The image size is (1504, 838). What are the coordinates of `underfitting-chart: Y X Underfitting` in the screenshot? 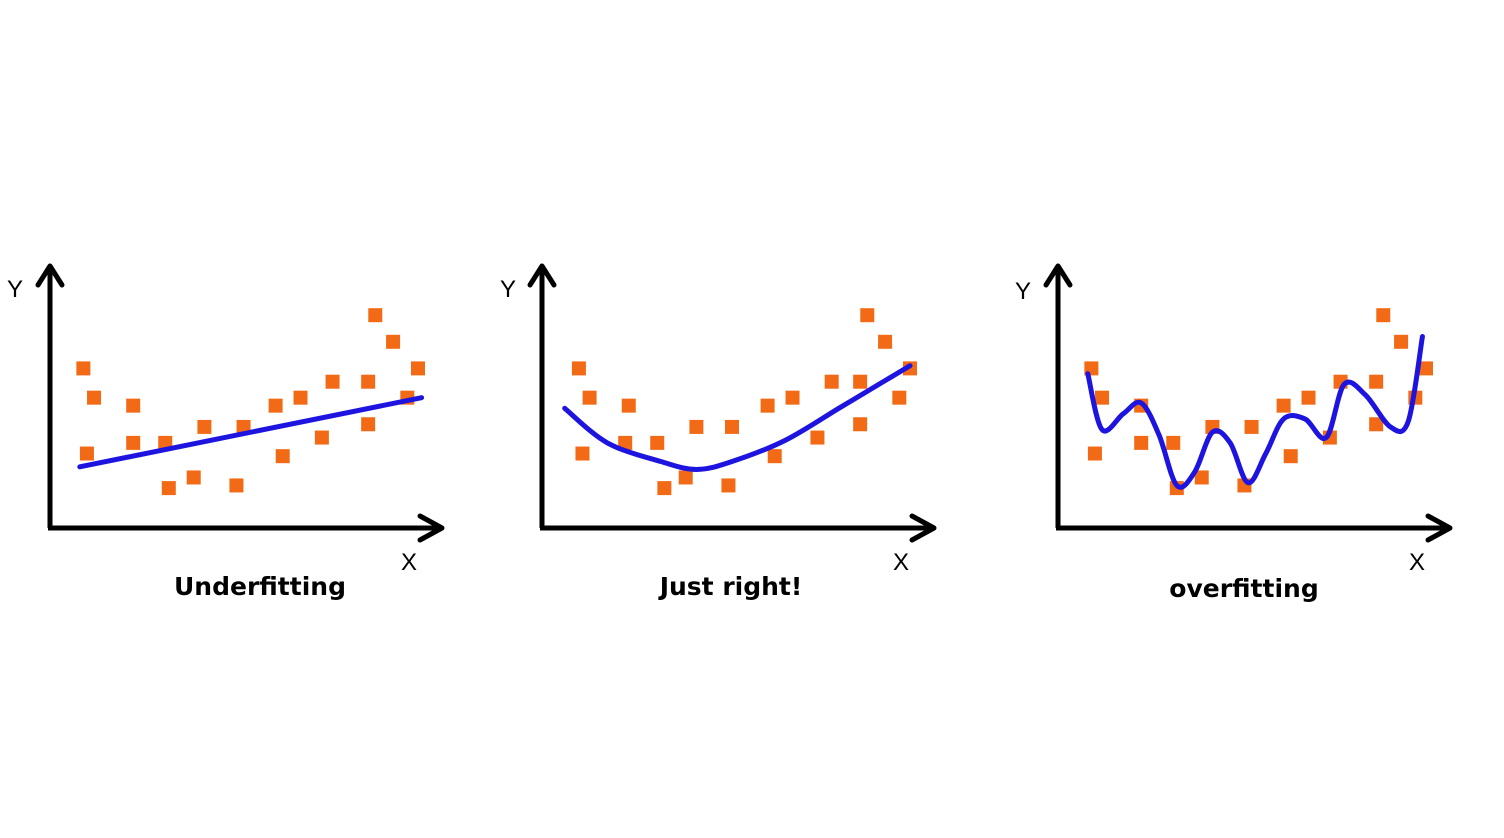 It's located at (226, 432).